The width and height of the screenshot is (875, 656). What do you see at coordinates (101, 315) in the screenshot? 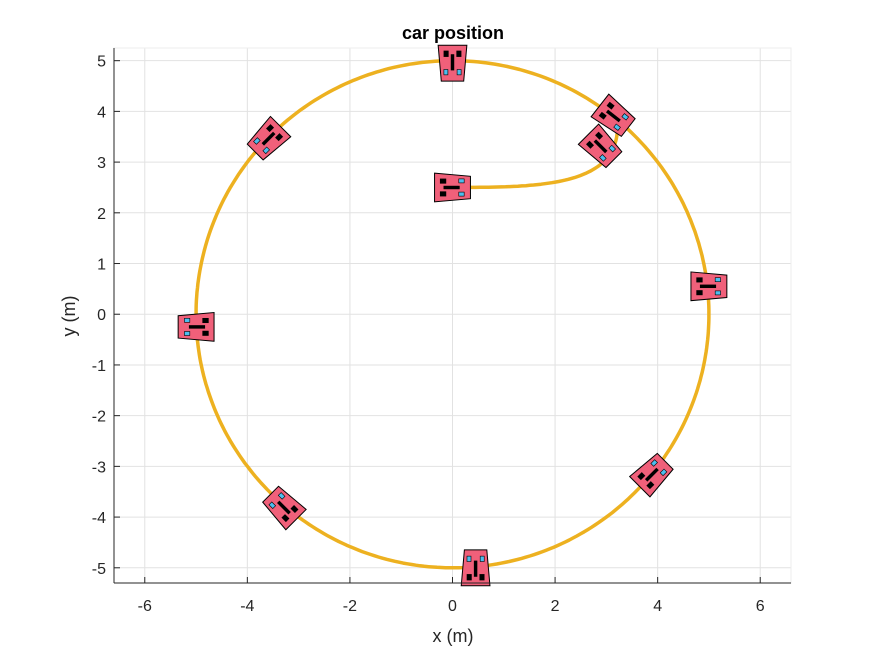
I see `y-tick-label: 0` at bounding box center [101, 315].